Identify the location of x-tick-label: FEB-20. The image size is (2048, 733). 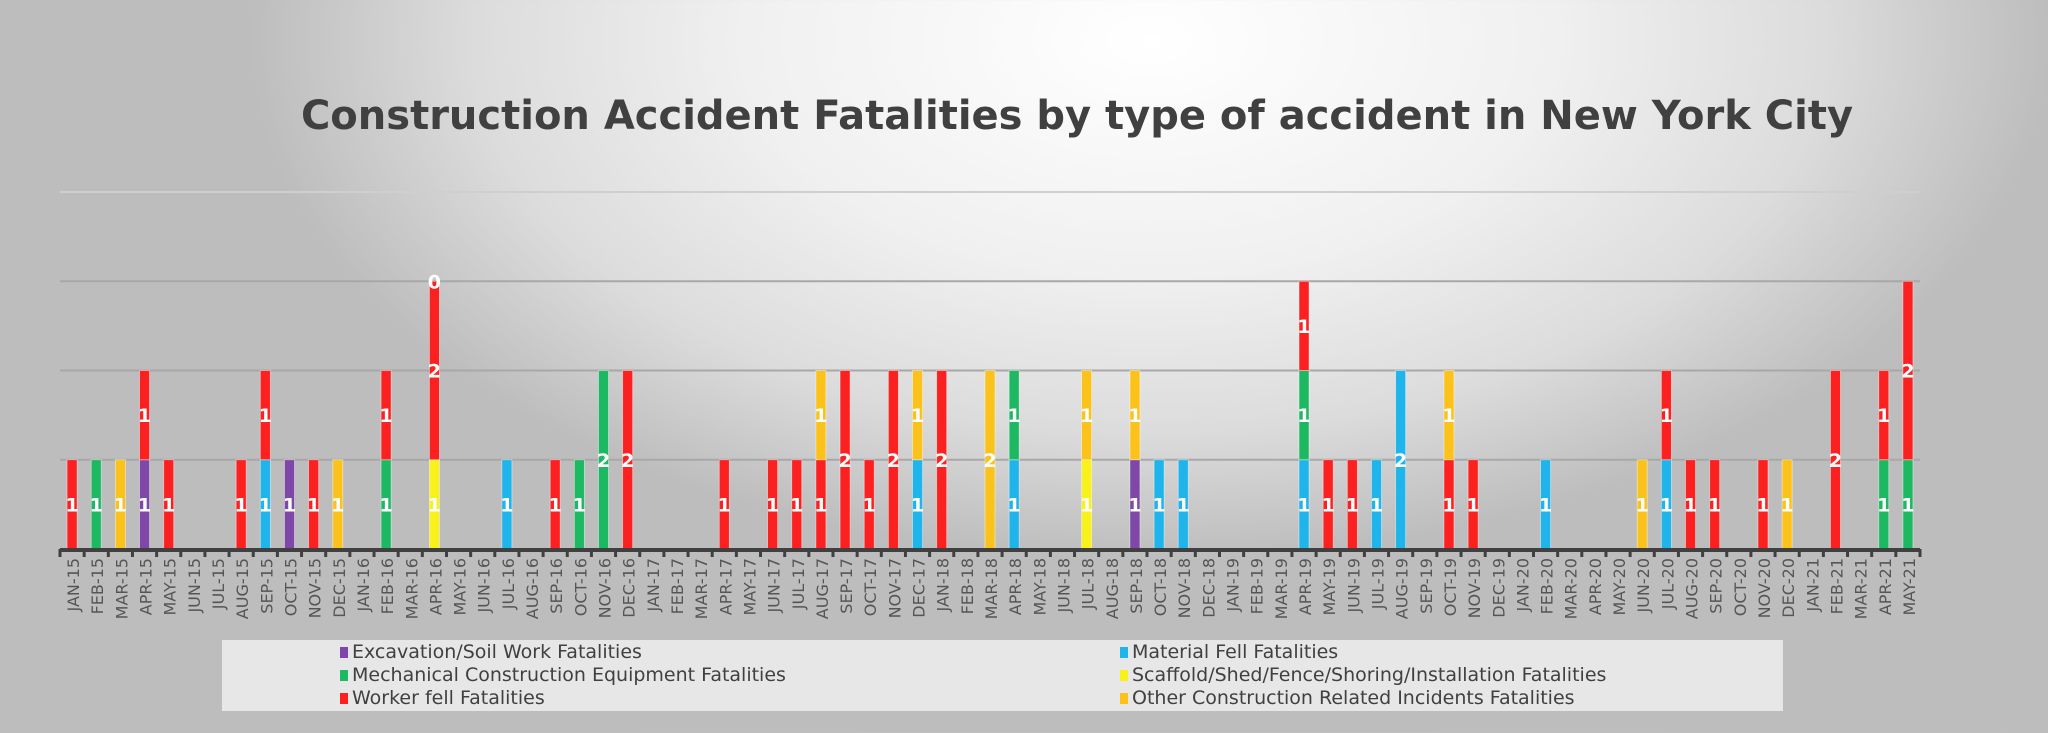
(1547, 586).